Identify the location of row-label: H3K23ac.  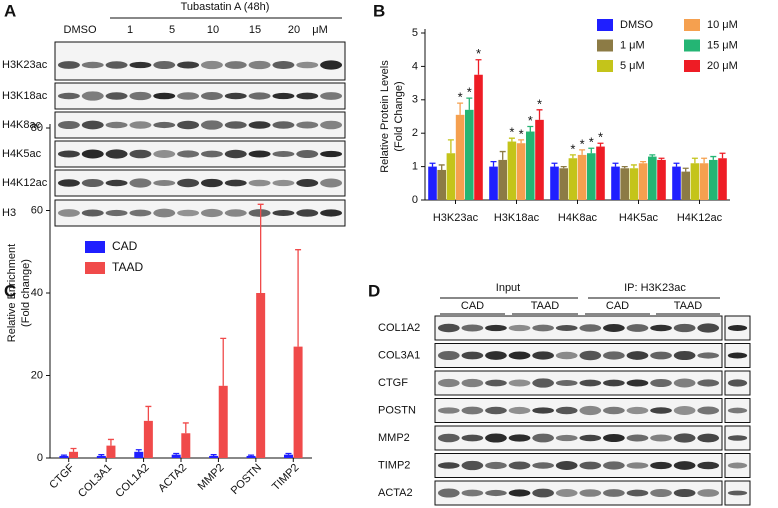
(25, 65).